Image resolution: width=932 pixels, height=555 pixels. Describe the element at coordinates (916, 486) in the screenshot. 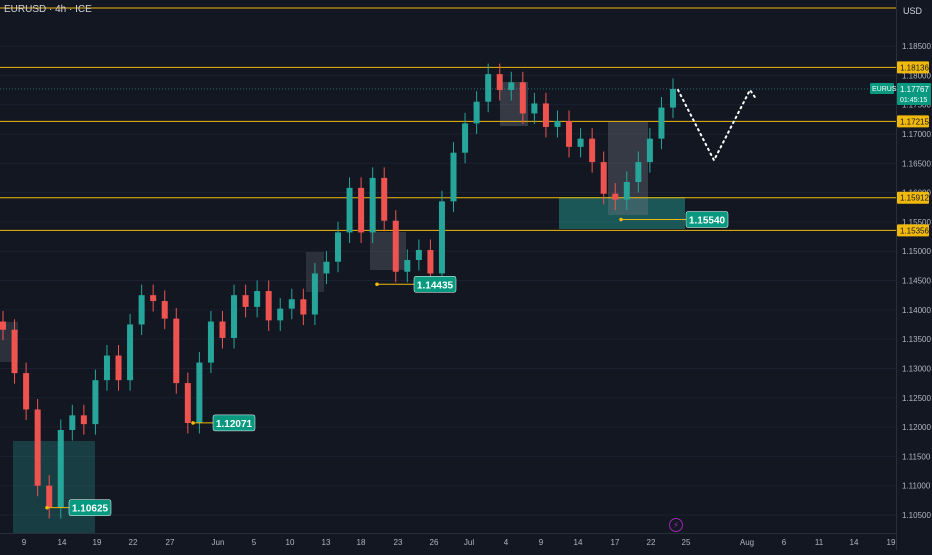

I see `price-tick-label: 1.11000` at that location.